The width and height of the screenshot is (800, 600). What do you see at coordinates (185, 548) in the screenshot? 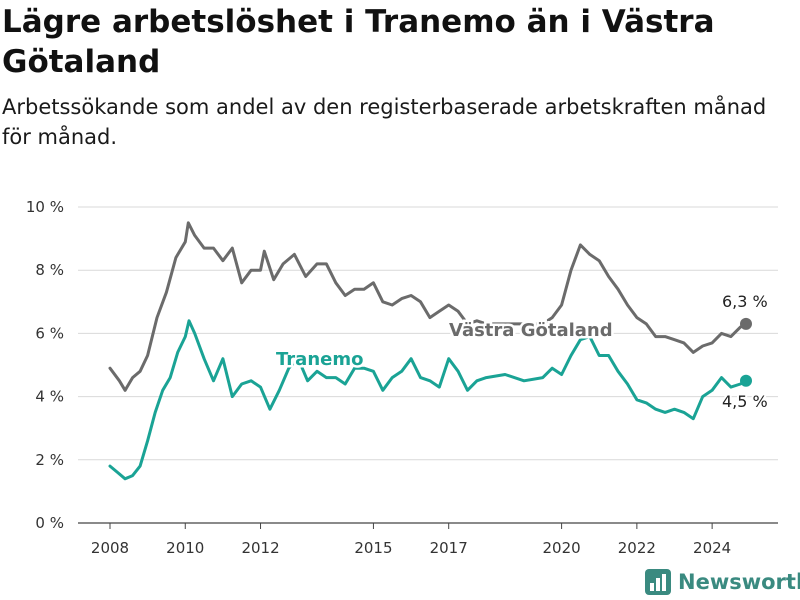
I see `x-tick-label: 2010` at bounding box center [185, 548].